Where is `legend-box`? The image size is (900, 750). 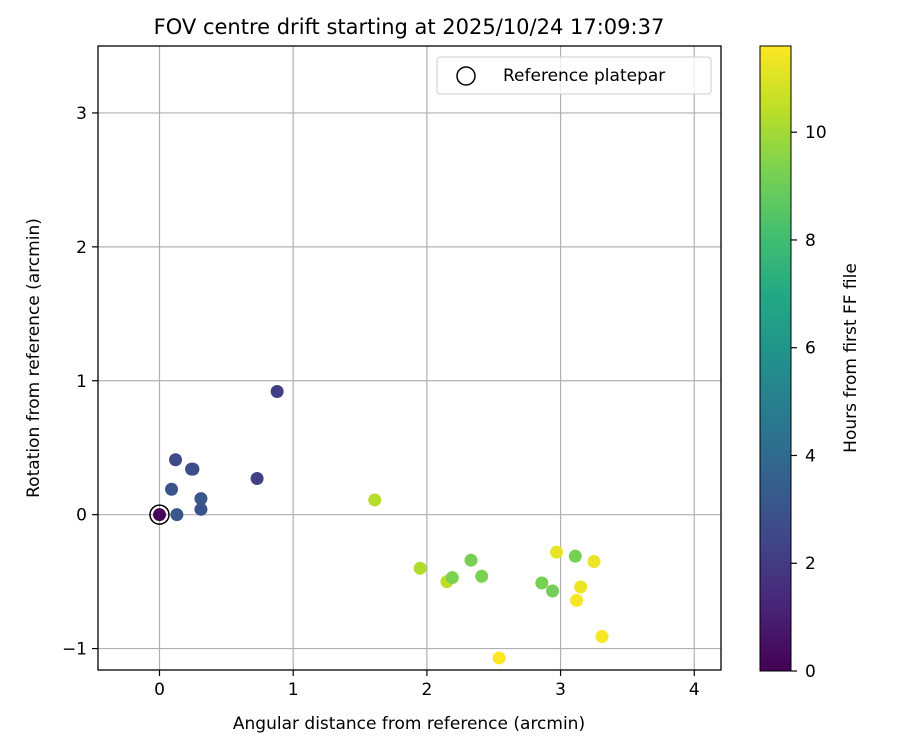 legend-box is located at coordinates (574, 75).